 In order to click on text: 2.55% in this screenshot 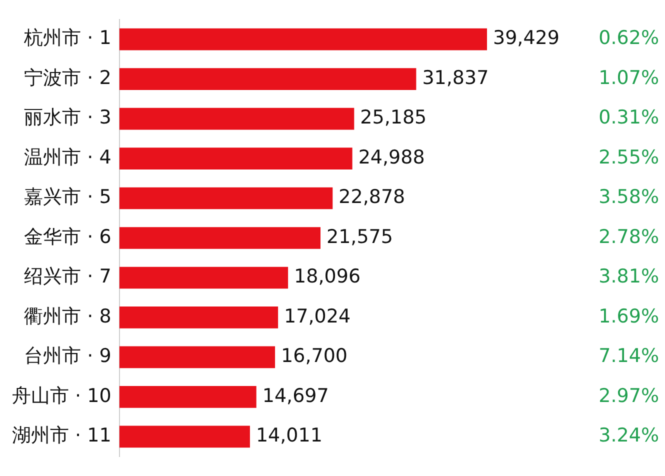, I will do `click(628, 157)`.